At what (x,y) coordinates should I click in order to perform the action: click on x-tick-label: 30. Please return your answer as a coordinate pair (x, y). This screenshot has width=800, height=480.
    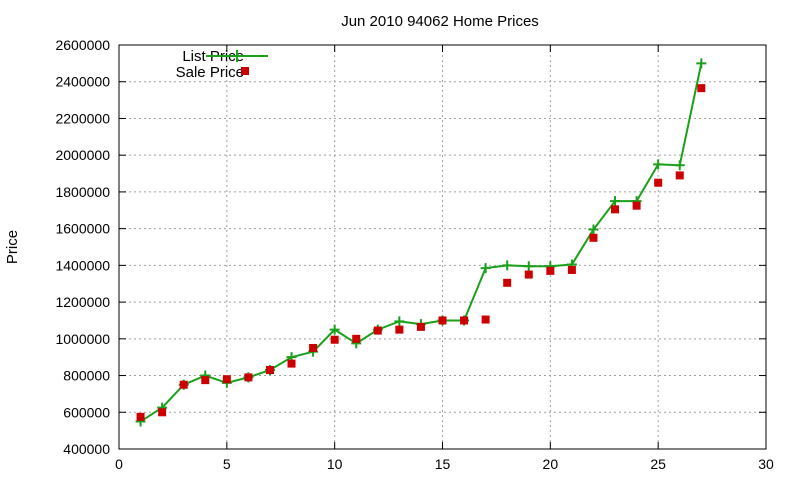
    Looking at the image, I should click on (766, 464).